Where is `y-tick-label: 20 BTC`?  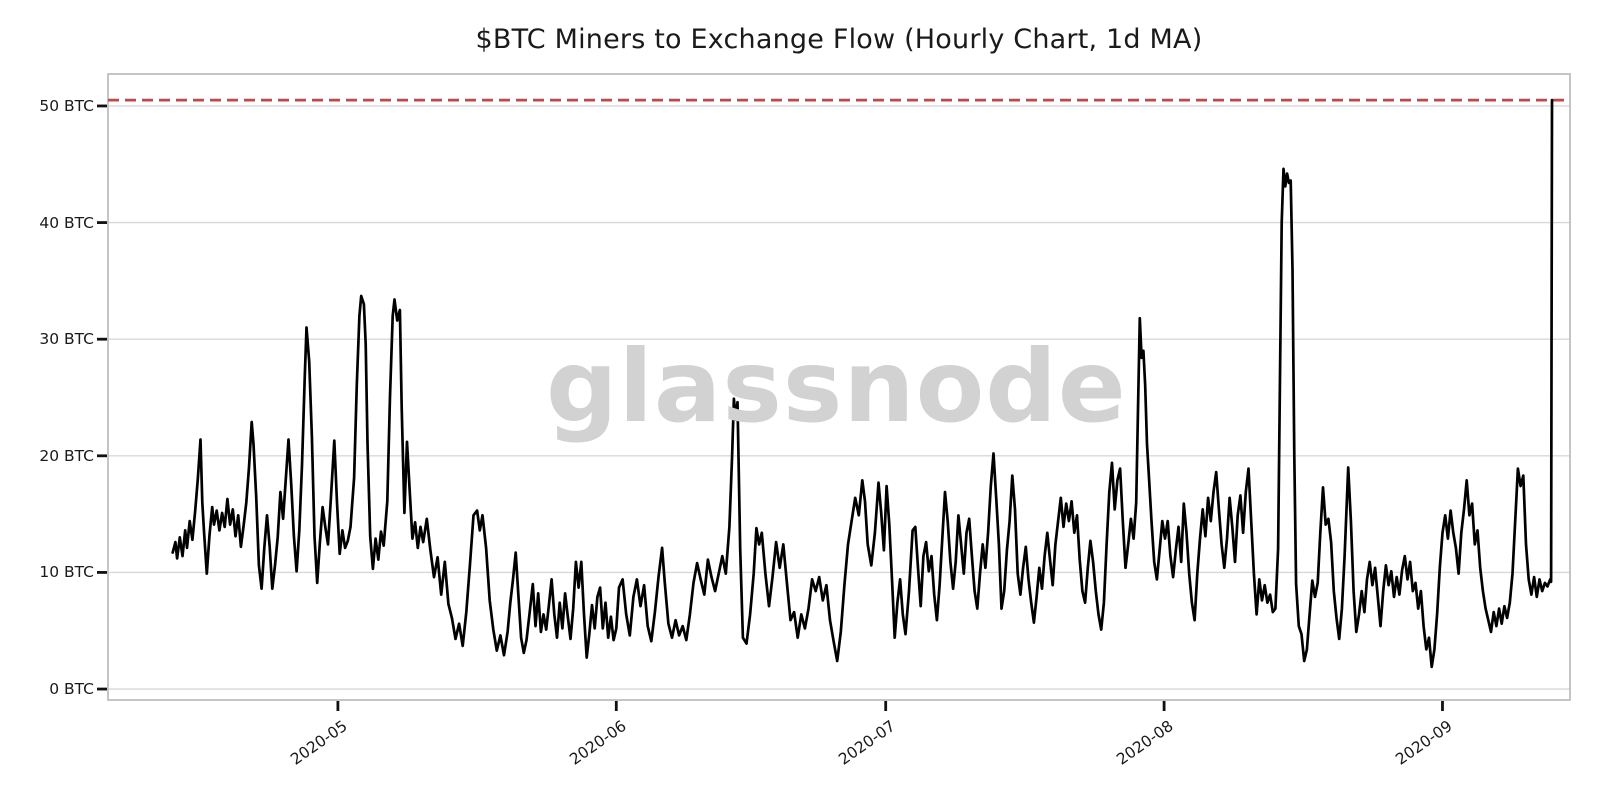 y-tick-label: 20 BTC is located at coordinates (66, 455).